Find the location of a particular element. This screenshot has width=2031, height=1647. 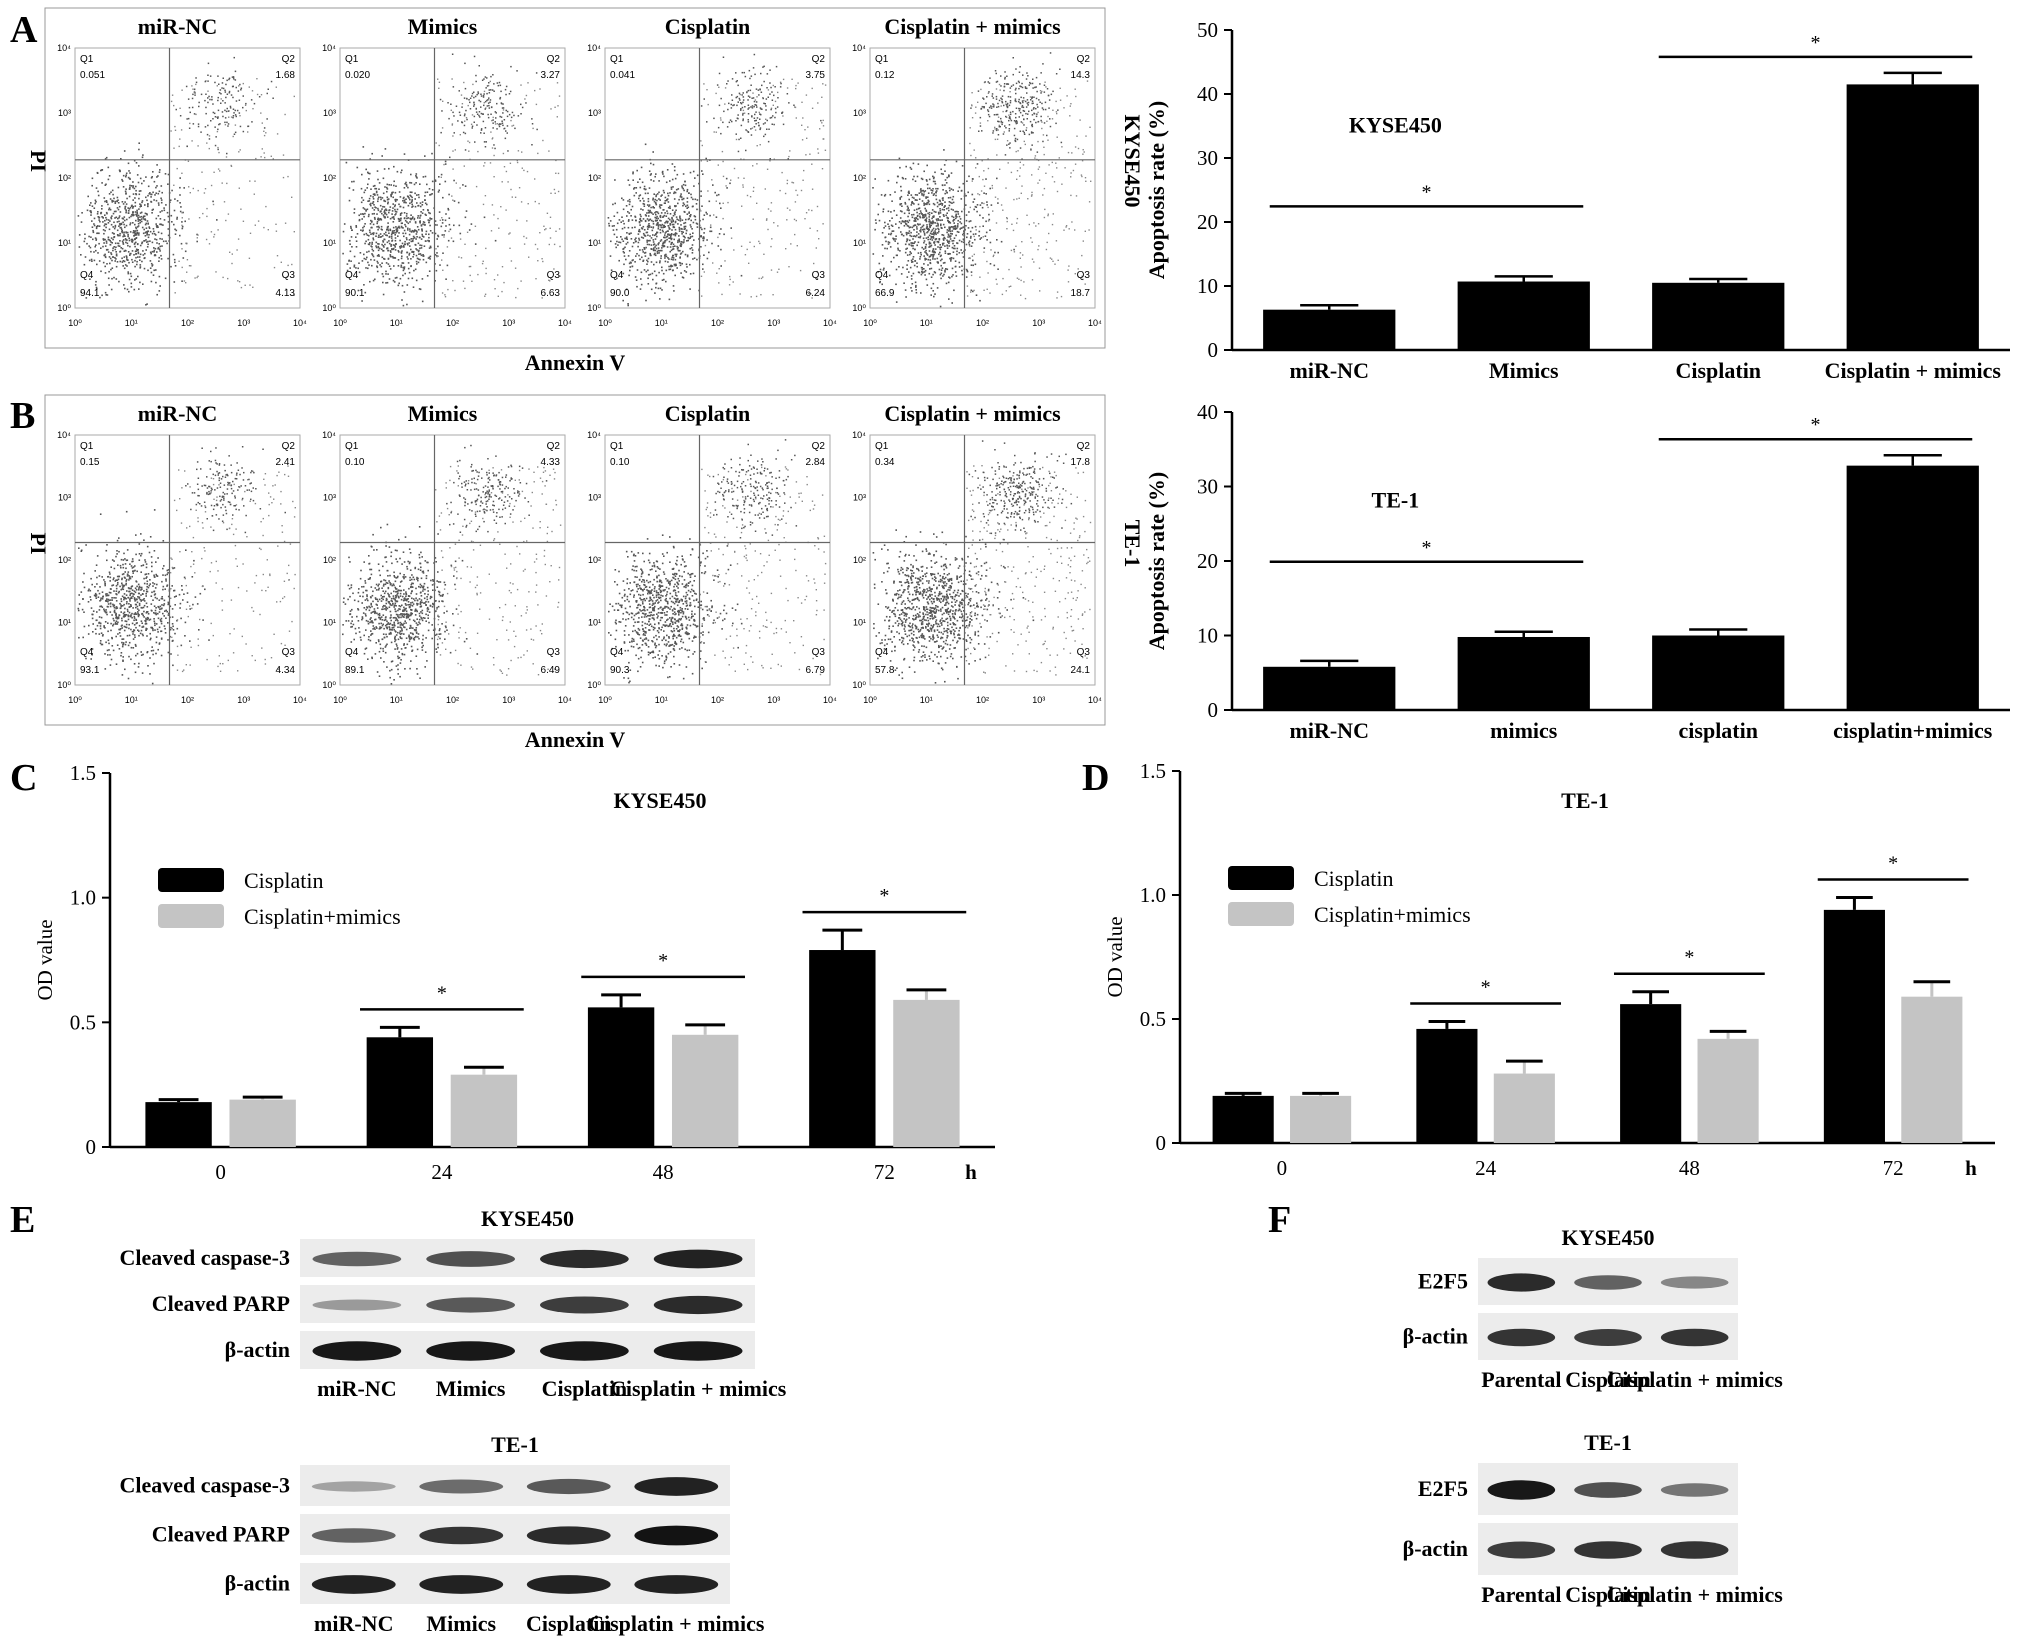

flow-x-tick: 10⁰ is located at coordinates (605, 323).